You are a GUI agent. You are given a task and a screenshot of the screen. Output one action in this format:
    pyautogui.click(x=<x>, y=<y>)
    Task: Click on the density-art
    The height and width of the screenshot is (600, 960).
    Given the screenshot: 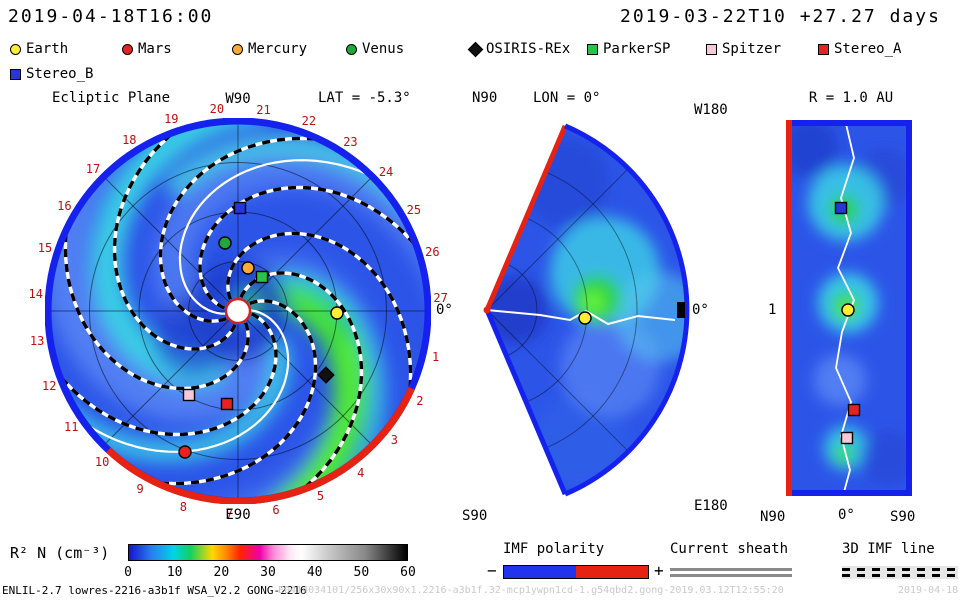 What is the action you would take?
    pyautogui.click(x=587, y=313)
    